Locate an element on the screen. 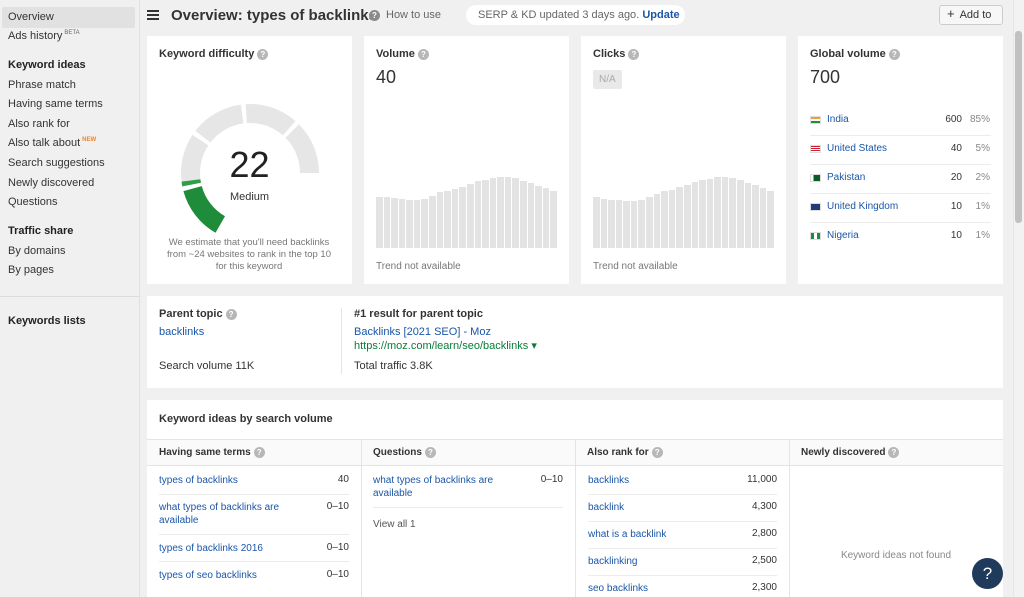 Image resolution: width=1024 pixels, height=597 pixels. add-to-label: Add to is located at coordinates (975, 15).